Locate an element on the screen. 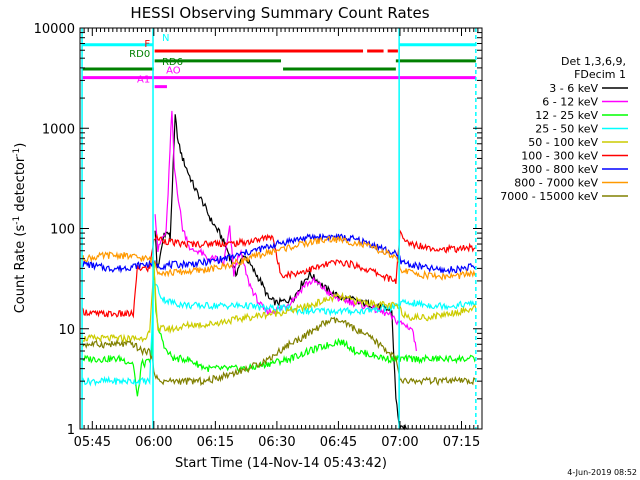 The image size is (640, 480). flag-label-ao: AO is located at coordinates (173, 71).